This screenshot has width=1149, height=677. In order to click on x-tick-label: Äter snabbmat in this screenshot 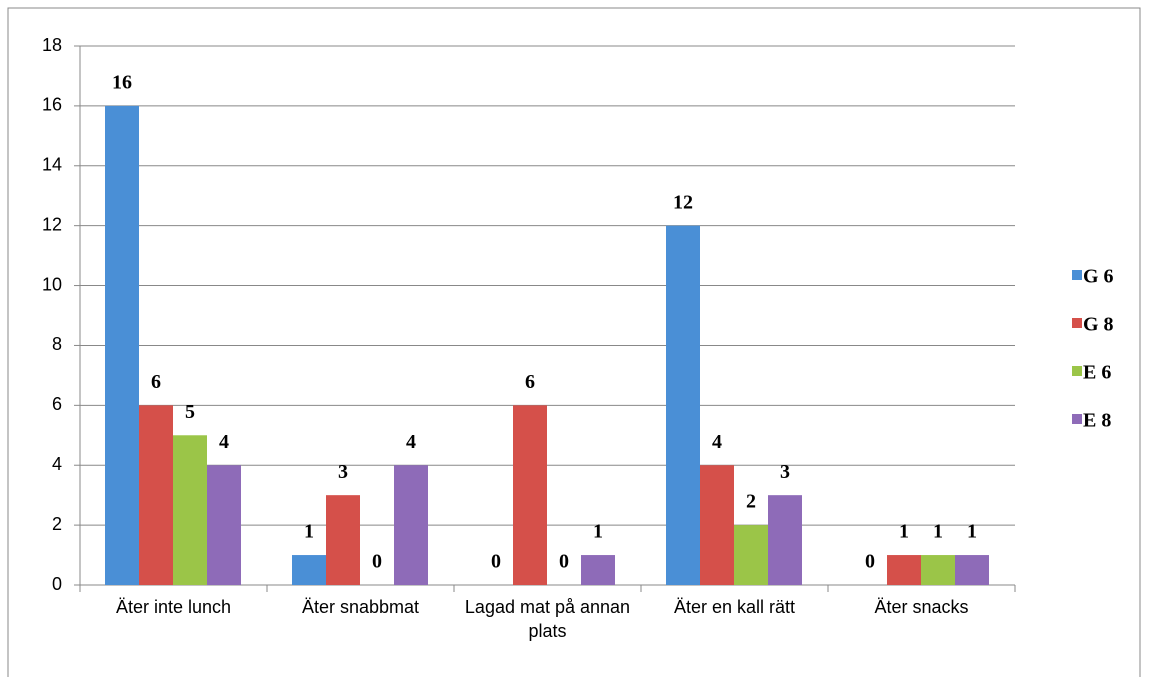, I will do `click(360, 607)`.